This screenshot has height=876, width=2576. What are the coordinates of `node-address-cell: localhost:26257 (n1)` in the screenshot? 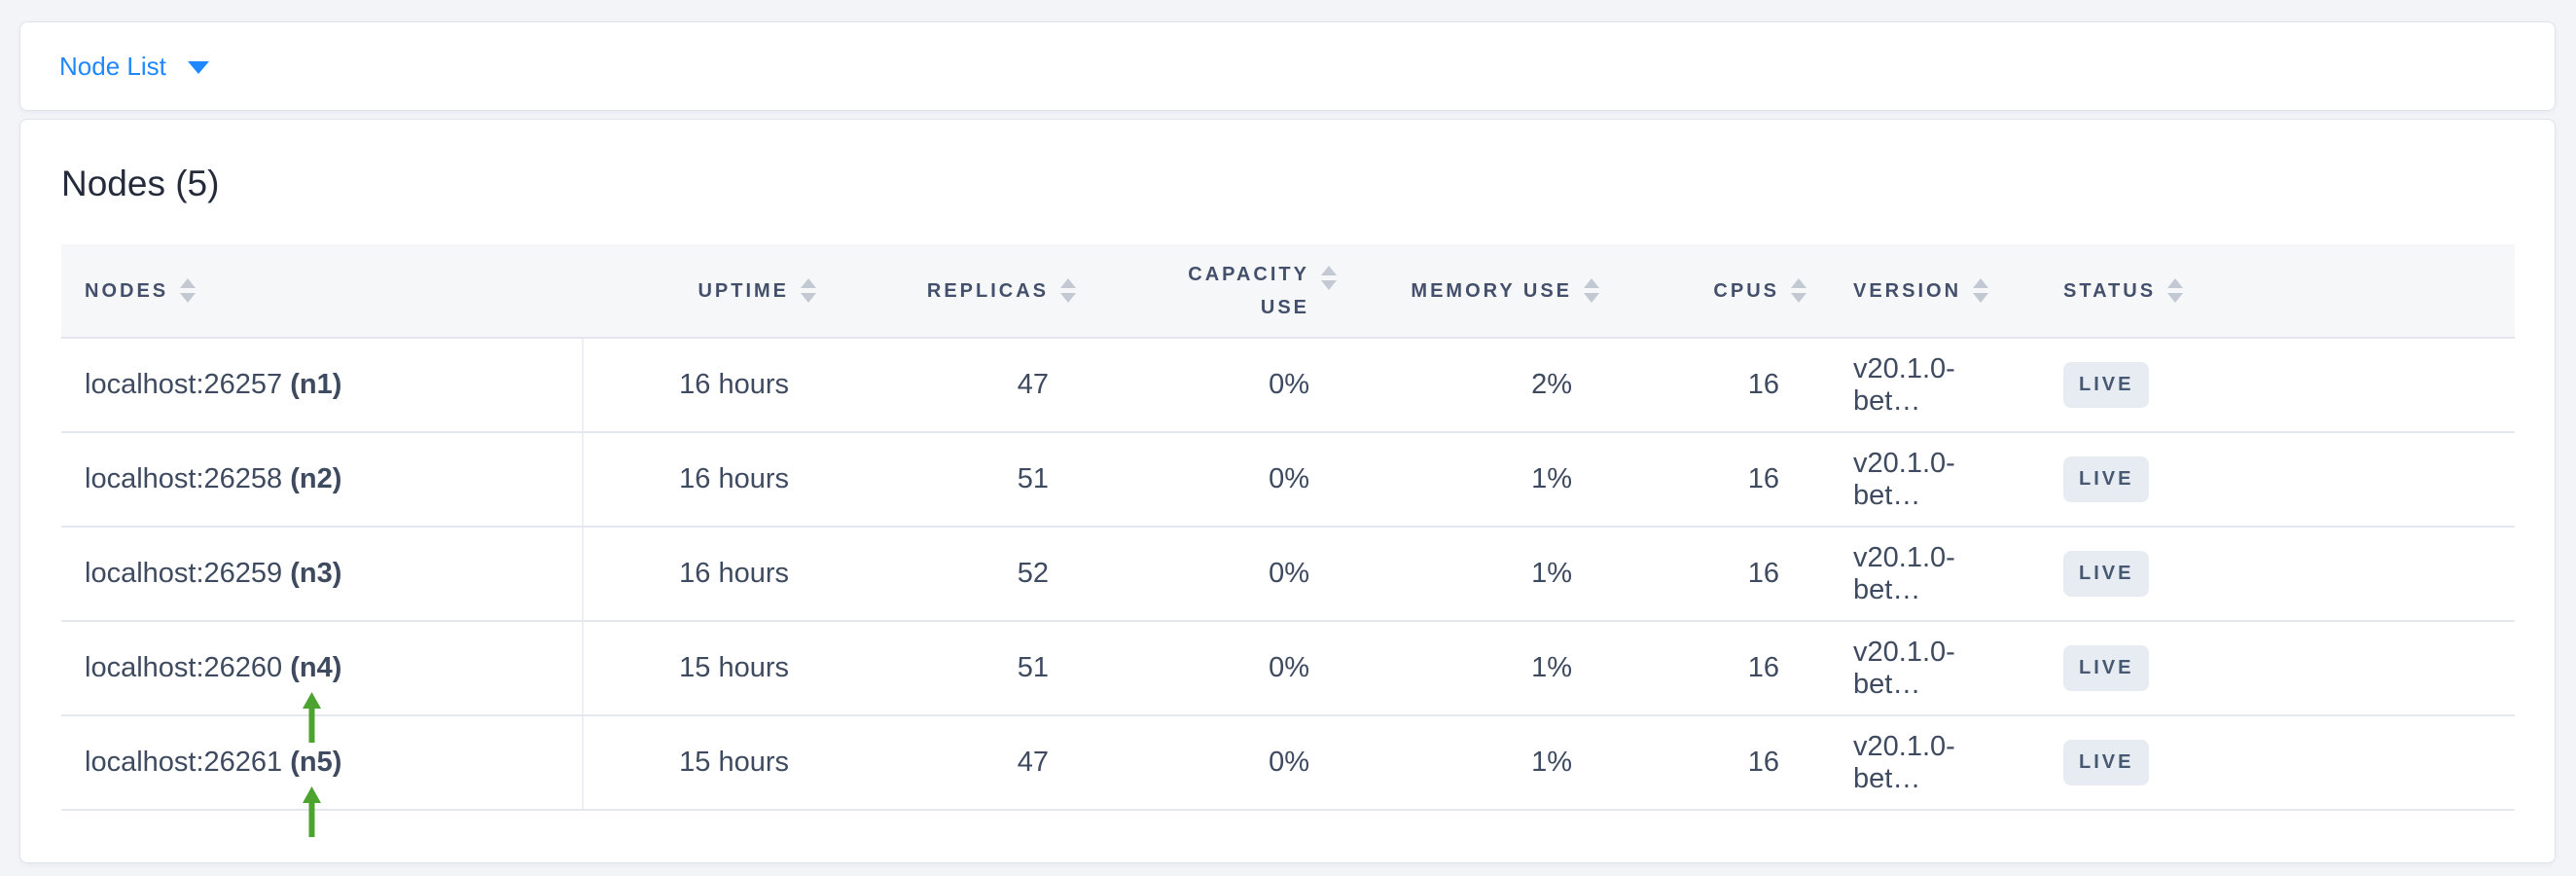 It's located at (322, 386).